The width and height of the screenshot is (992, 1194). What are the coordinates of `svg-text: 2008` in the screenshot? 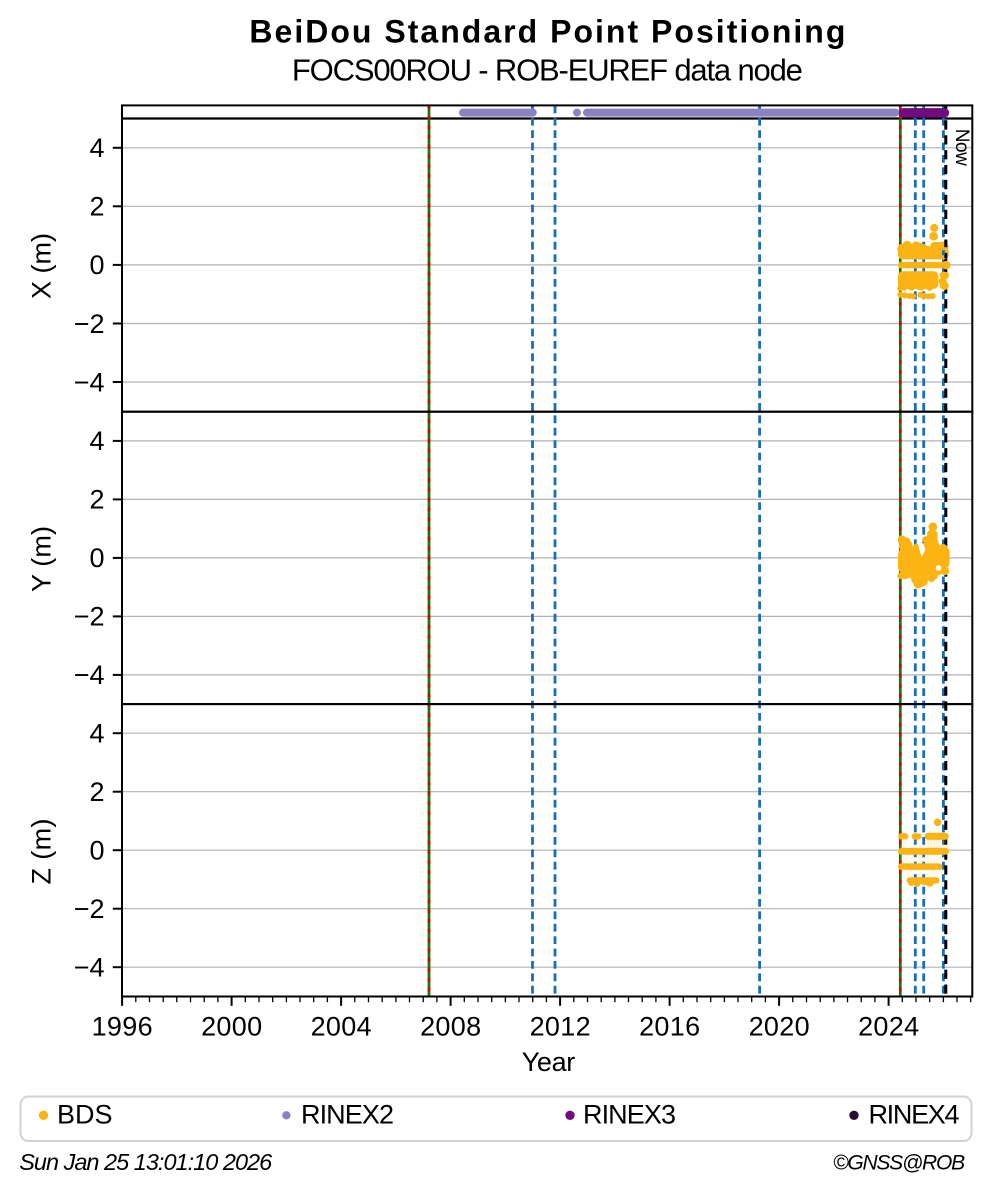 It's located at (450, 1027).